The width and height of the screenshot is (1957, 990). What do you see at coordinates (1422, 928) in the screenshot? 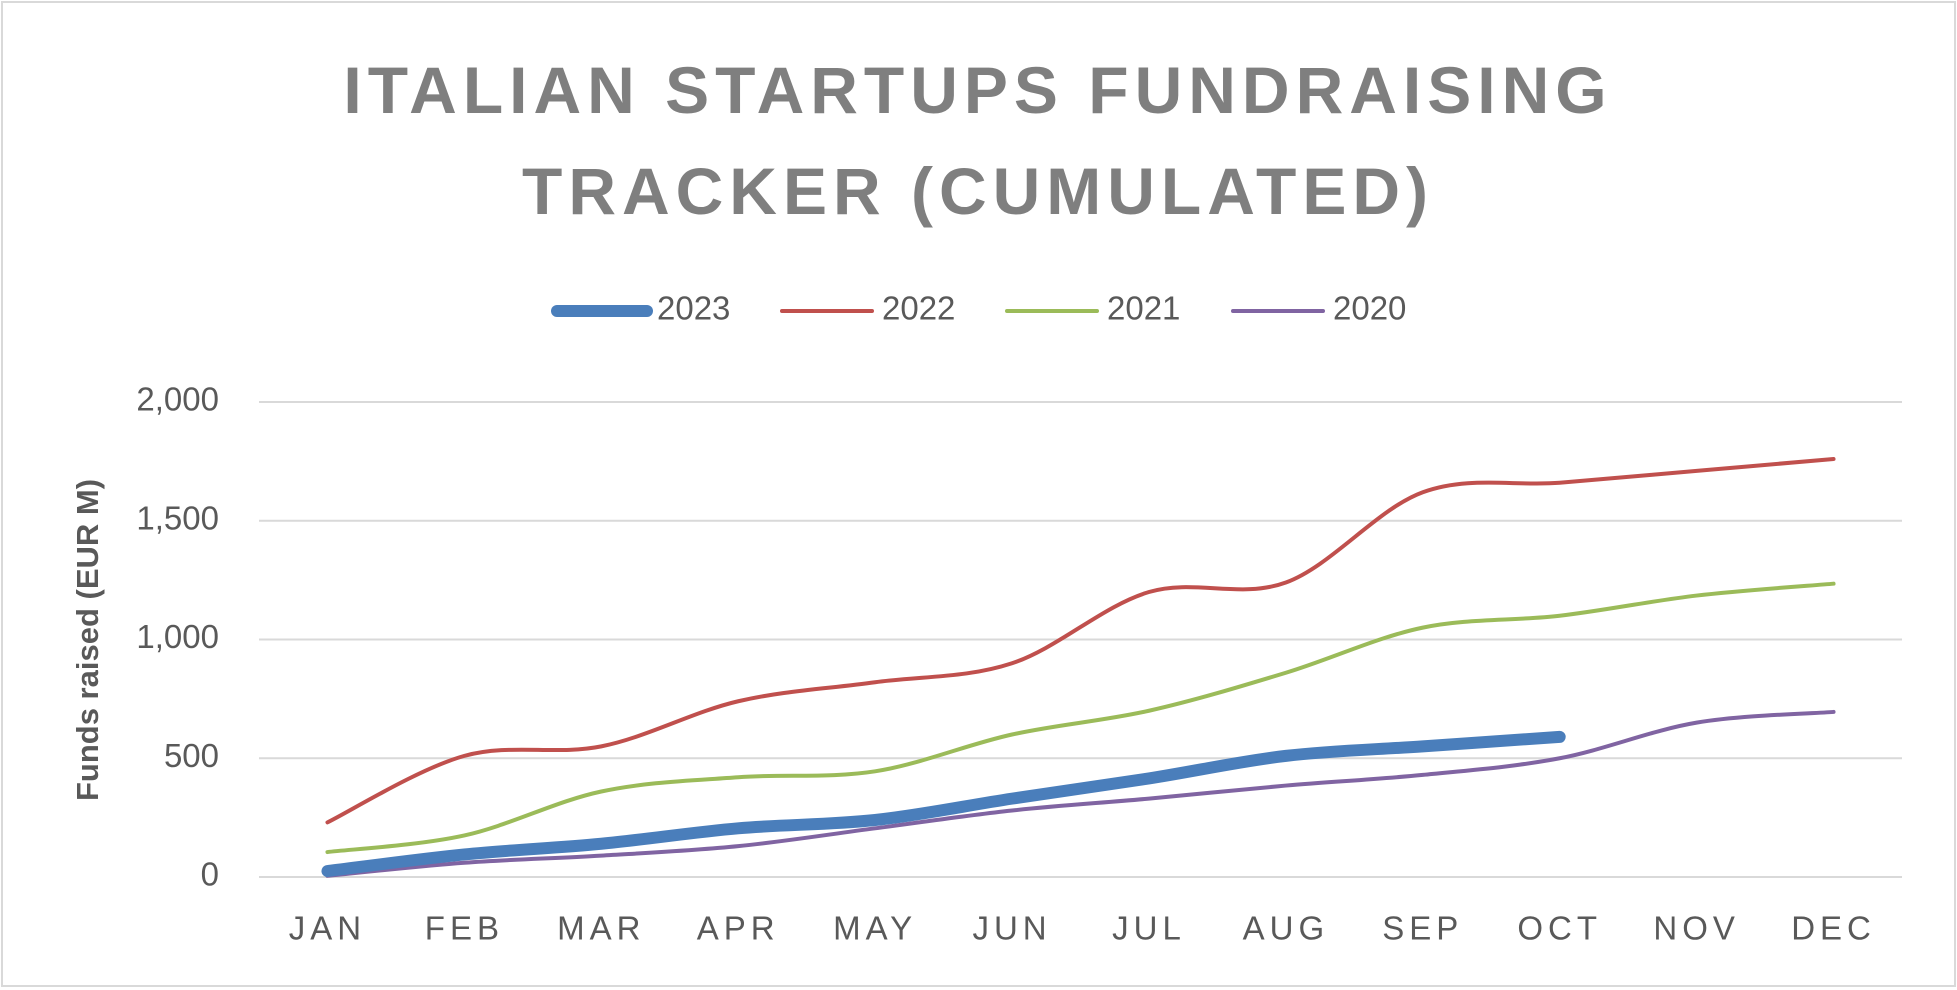
I see `x-tick-label: SEP` at bounding box center [1422, 928].